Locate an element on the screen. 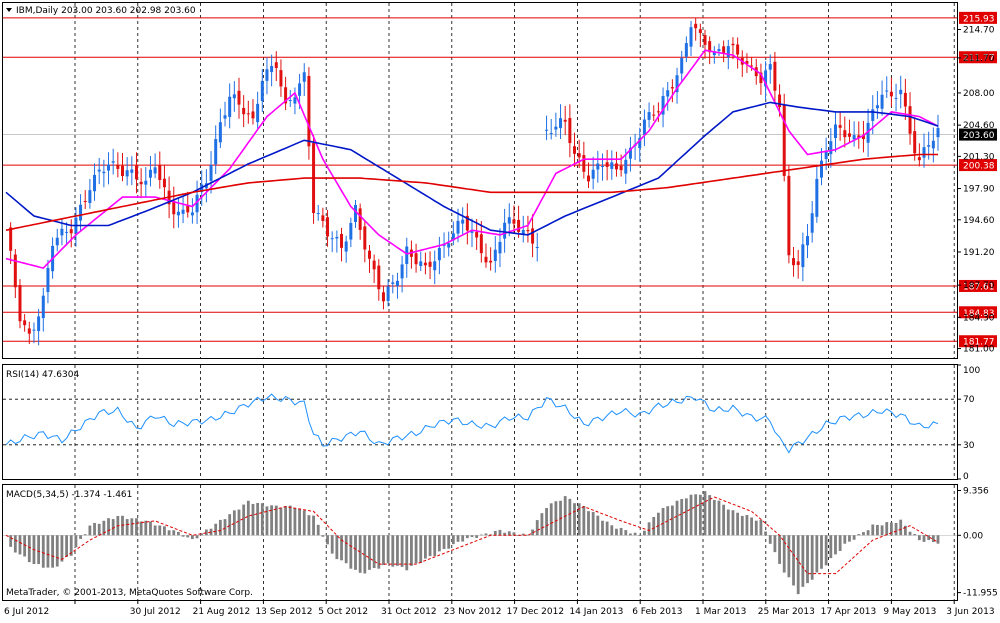 This screenshot has height=623, width=1000. price-tick-label: 194.60 is located at coordinates (979, 221).